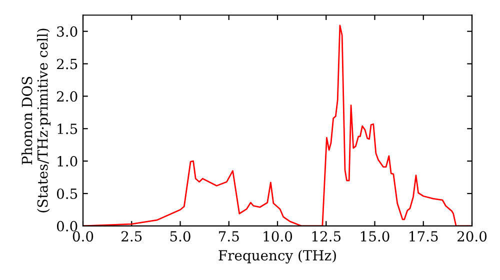 This screenshot has width=500, height=280. Describe the element at coordinates (424, 236) in the screenshot. I see `x-tick-label: 17.5` at that location.